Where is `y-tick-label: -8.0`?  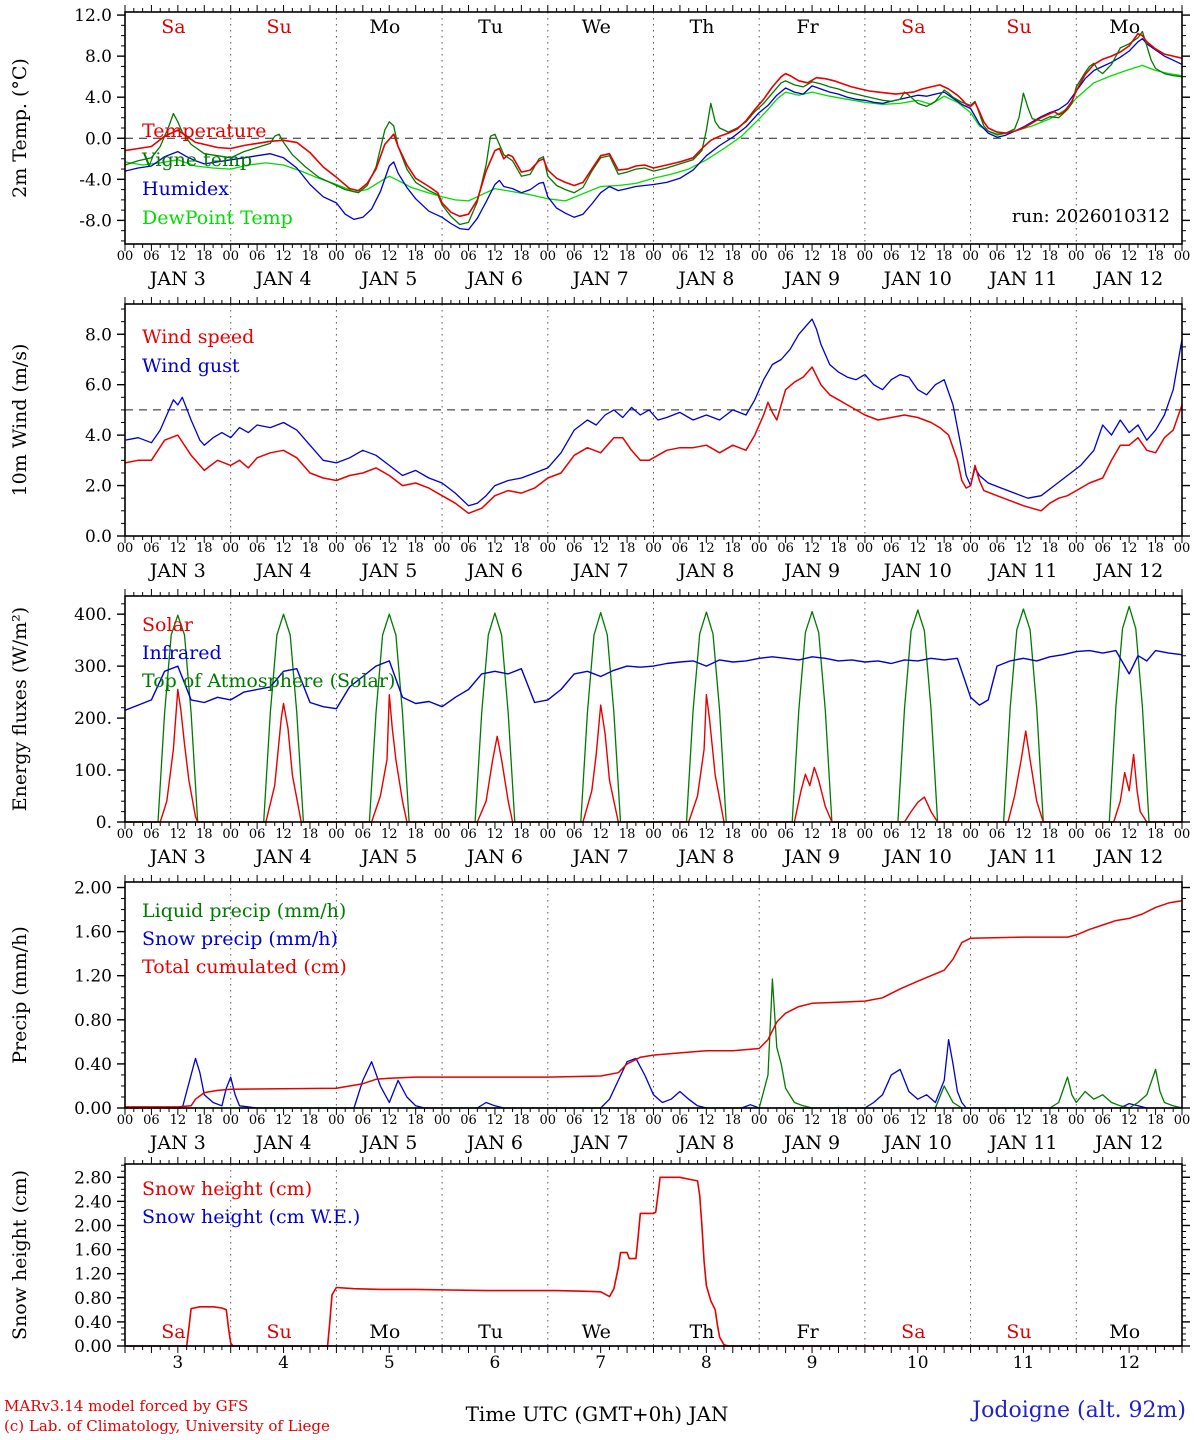
y-tick-label: -8.0 is located at coordinates (95, 221).